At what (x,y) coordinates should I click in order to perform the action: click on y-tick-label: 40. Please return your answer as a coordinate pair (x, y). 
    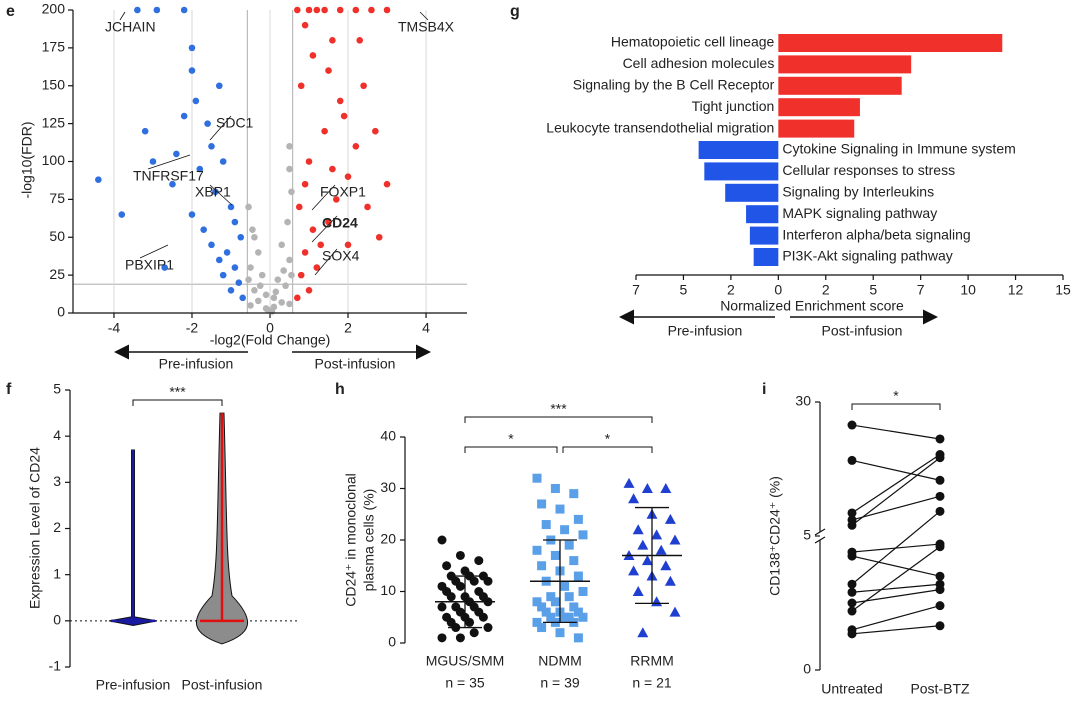
    Looking at the image, I should click on (388, 436).